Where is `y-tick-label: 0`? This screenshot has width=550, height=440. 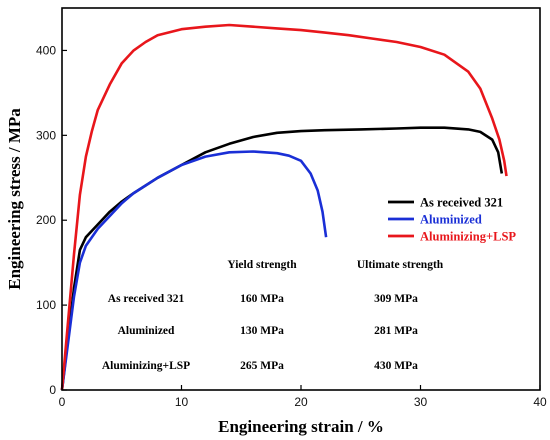
y-tick-label: 0 is located at coordinates (52, 390).